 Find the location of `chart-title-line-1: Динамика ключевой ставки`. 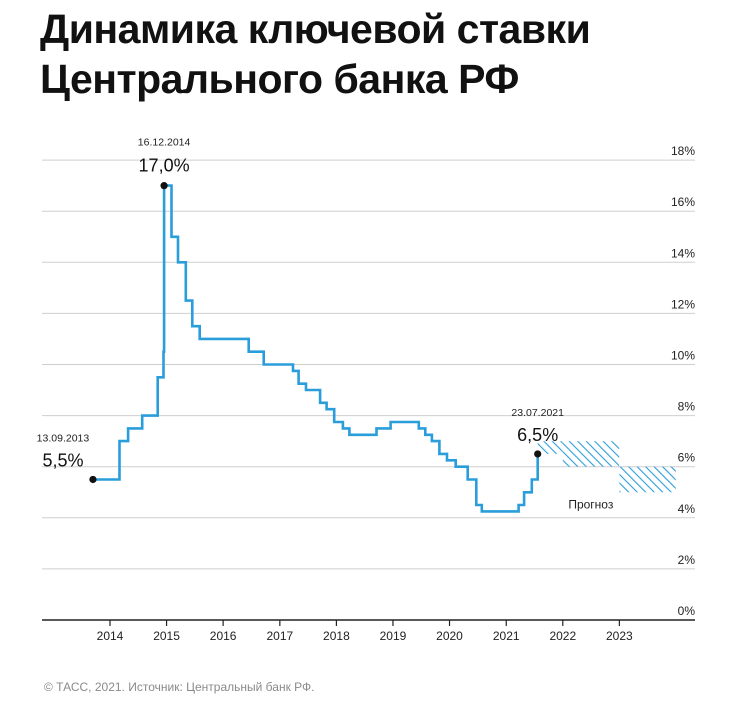

chart-title-line-1: Динамика ключевой ставки is located at coordinates (315, 29).